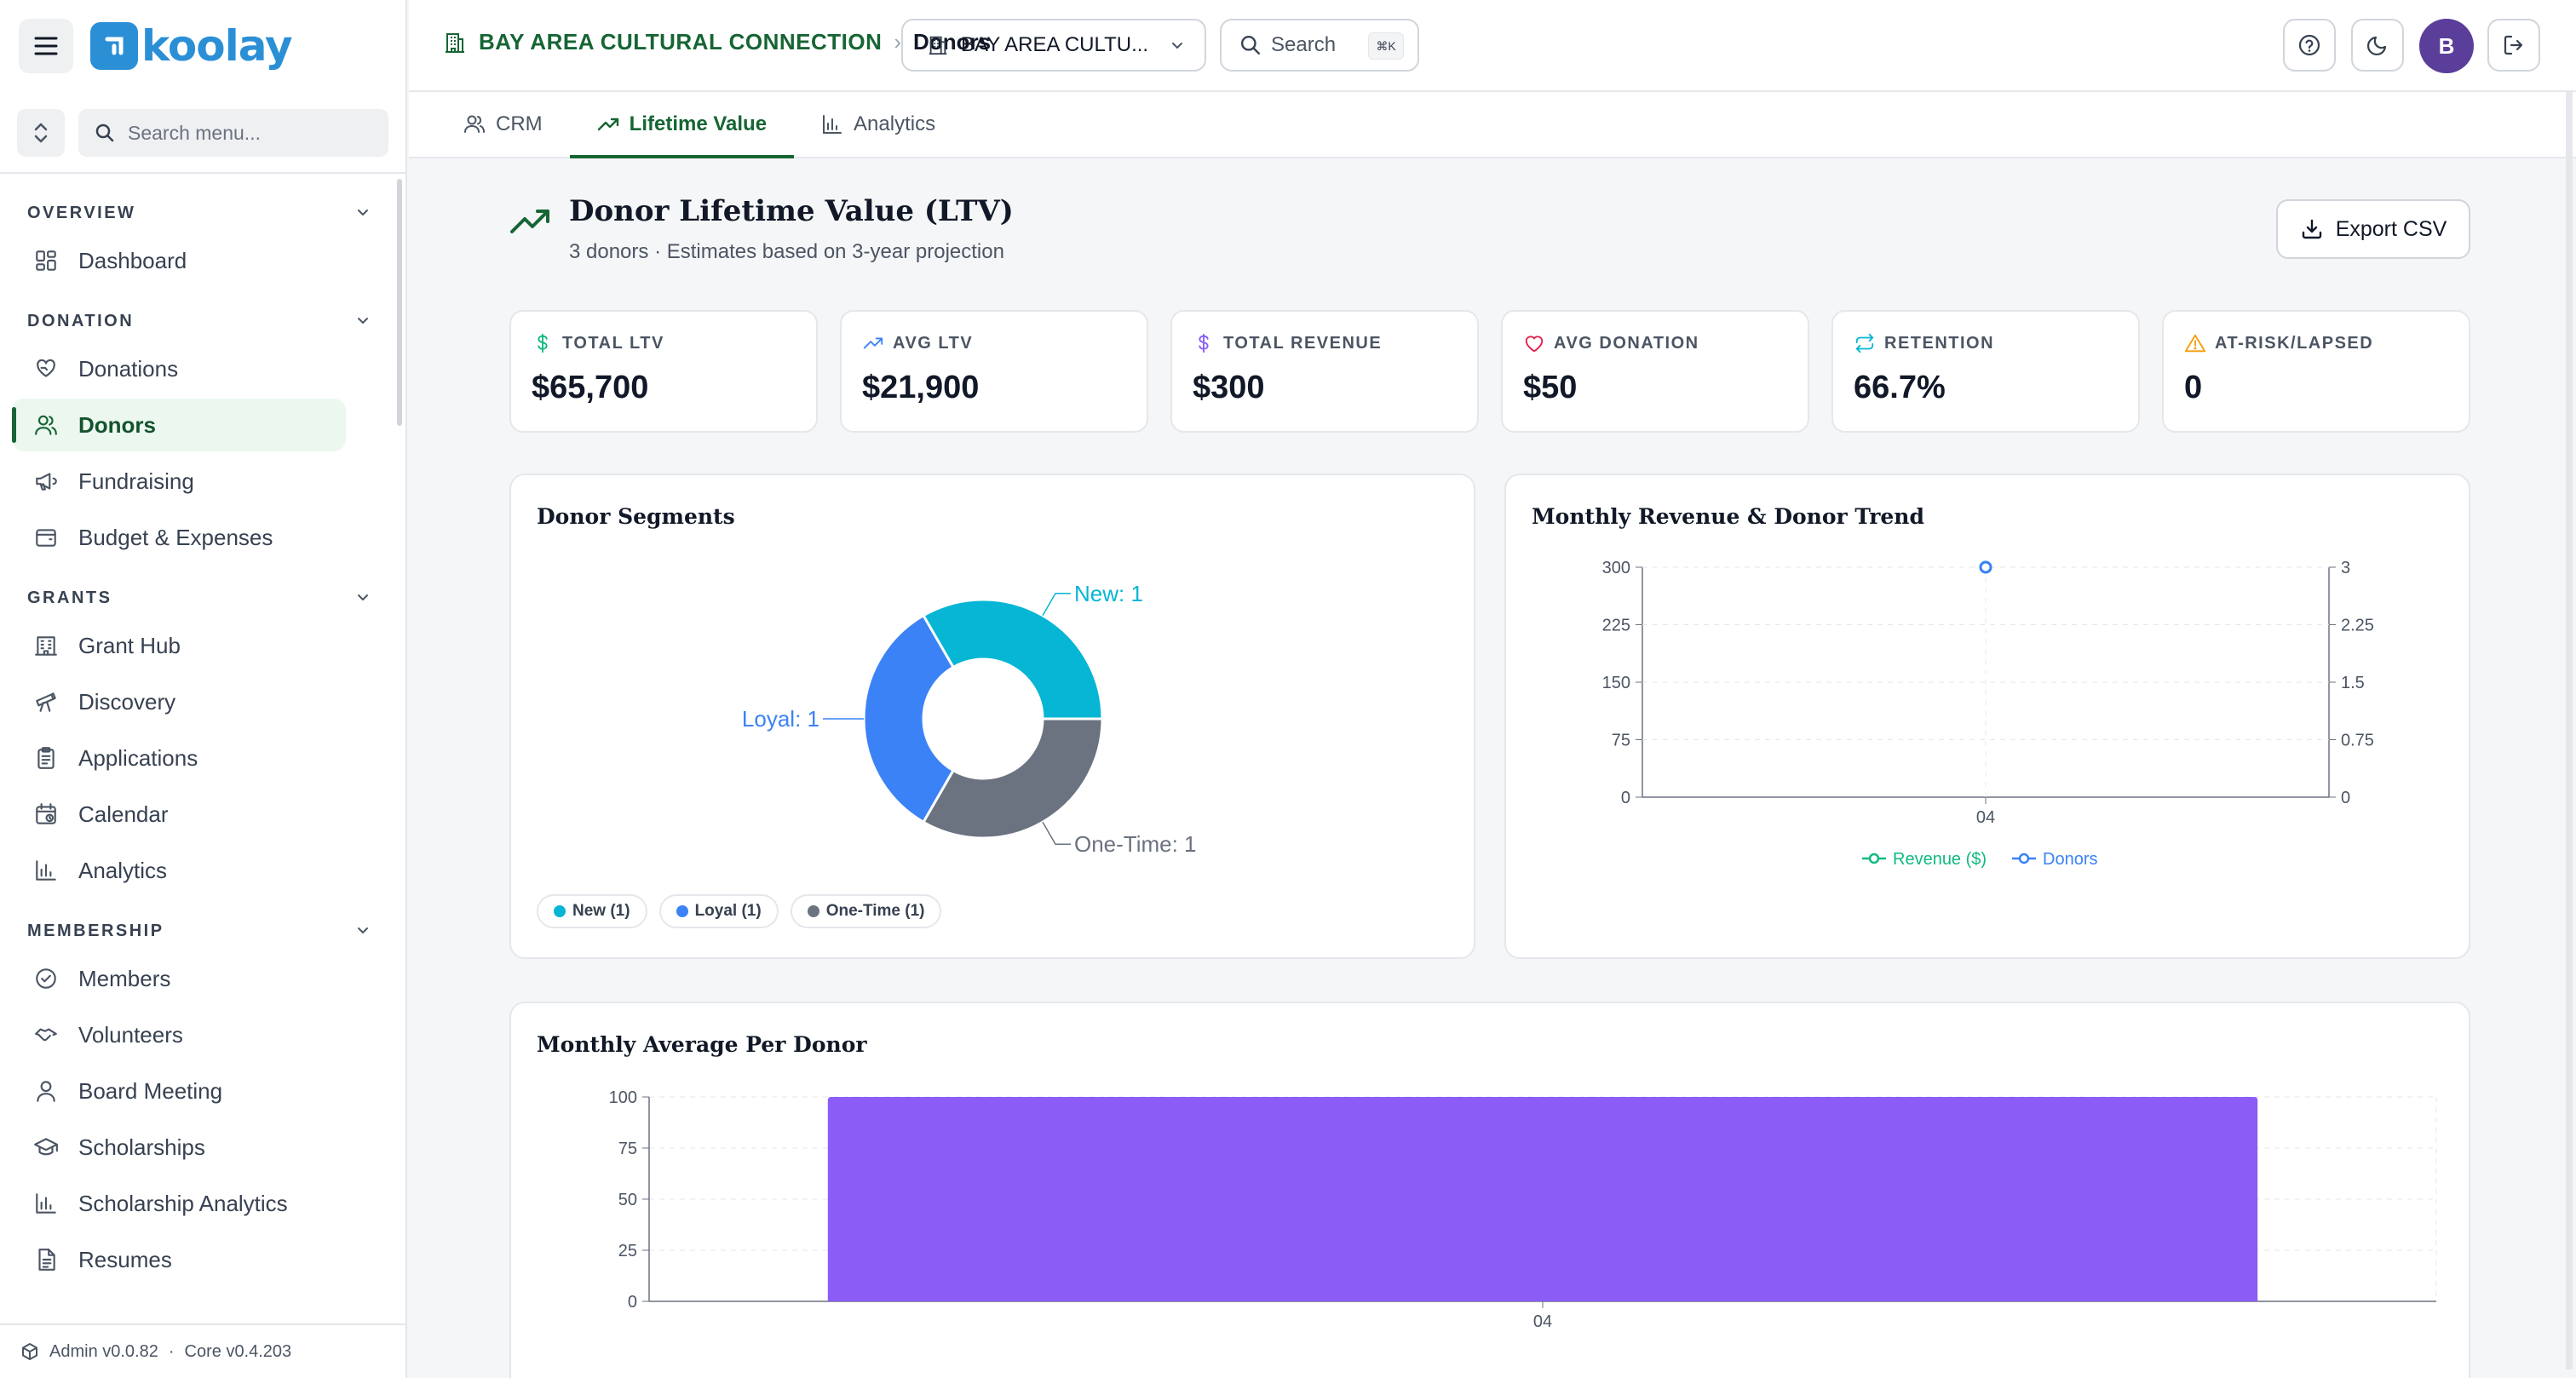  I want to click on sidebar-item-analytics: Analytics, so click(179, 870).